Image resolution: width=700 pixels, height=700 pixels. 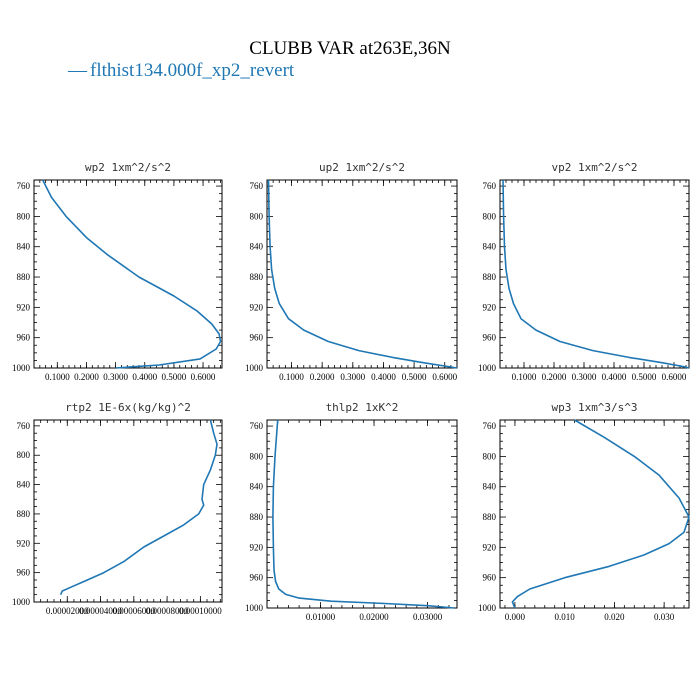 What do you see at coordinates (167, 611) in the screenshot?
I see `xtick-label: 0.00008000` at bounding box center [167, 611].